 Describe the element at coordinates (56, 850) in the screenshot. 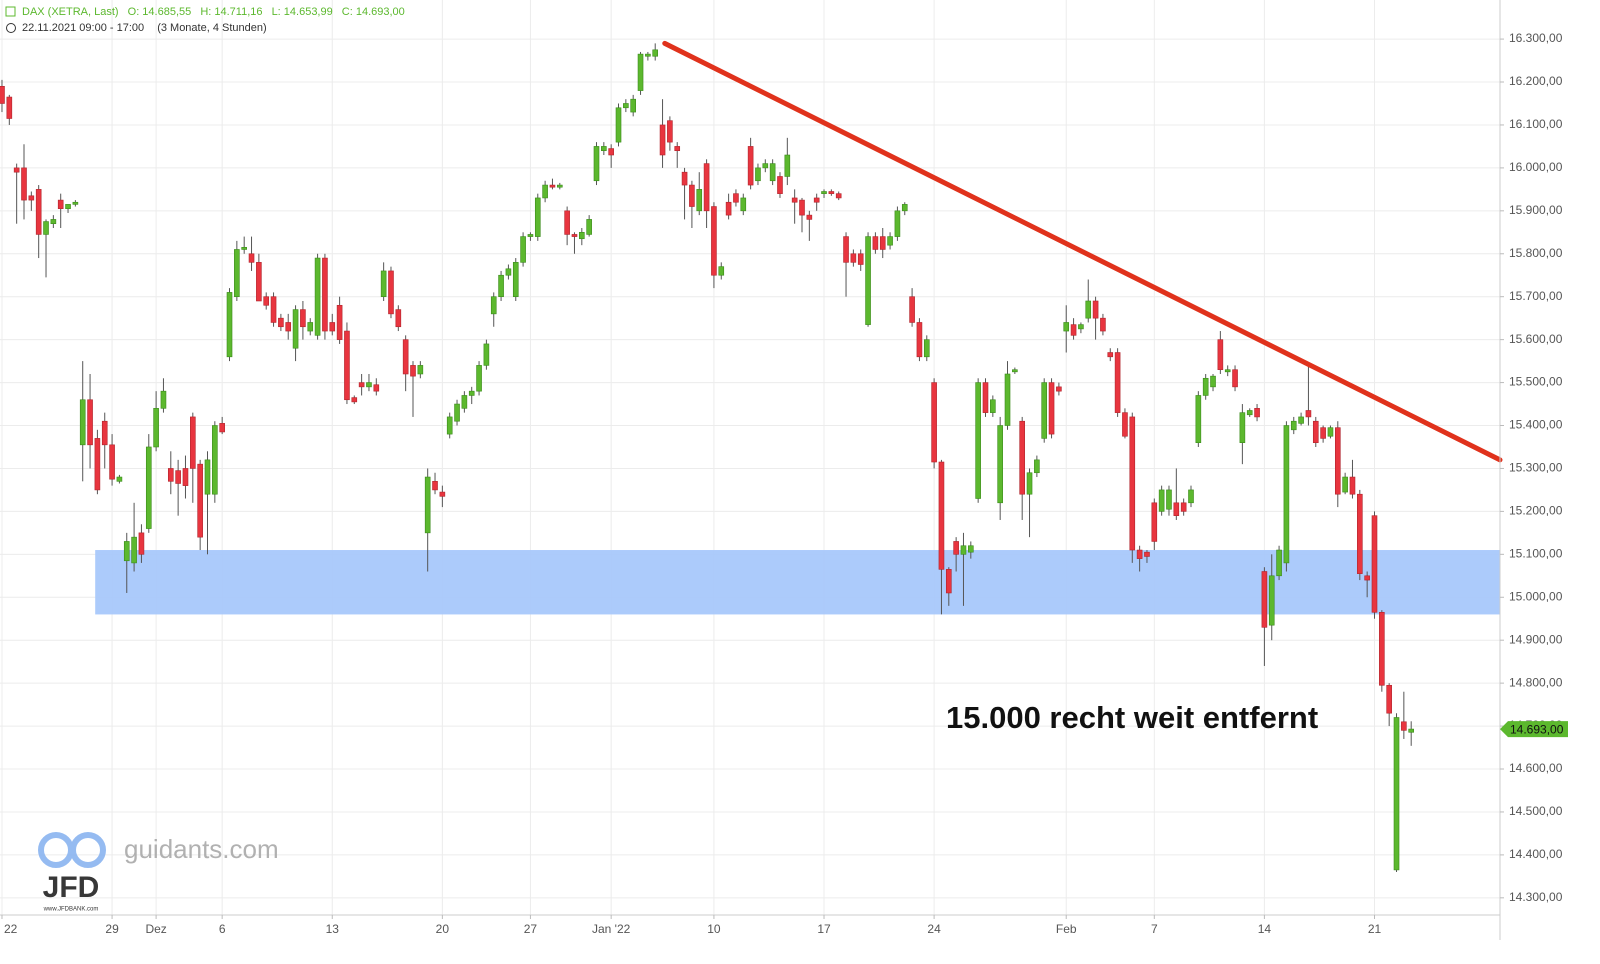

I see `logo-ring` at that location.